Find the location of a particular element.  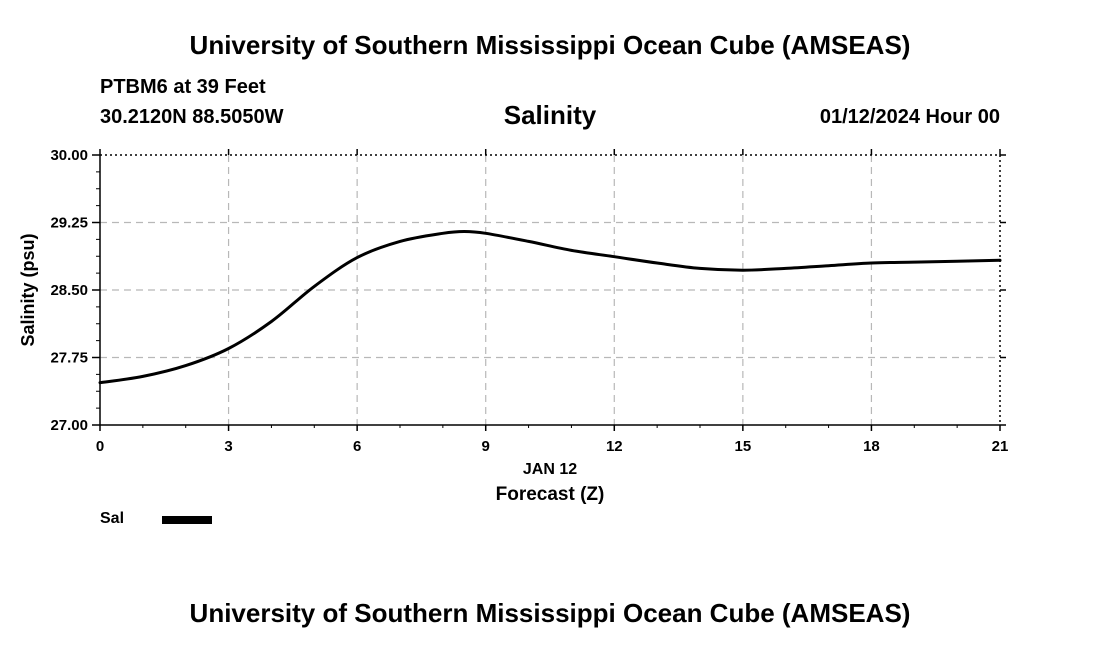

y-tick-label: 27.75 is located at coordinates (69, 358).